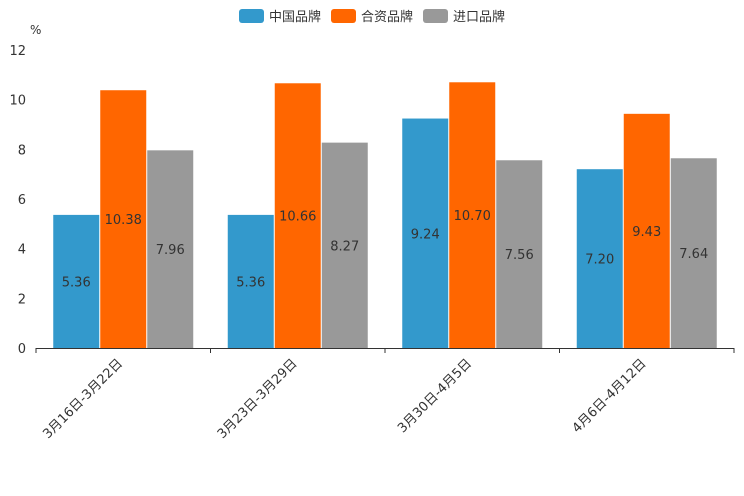 Image resolution: width=744 pixels, height=496 pixels. What do you see at coordinates (17, 101) in the screenshot?
I see `y-tick-label: 10` at bounding box center [17, 101].